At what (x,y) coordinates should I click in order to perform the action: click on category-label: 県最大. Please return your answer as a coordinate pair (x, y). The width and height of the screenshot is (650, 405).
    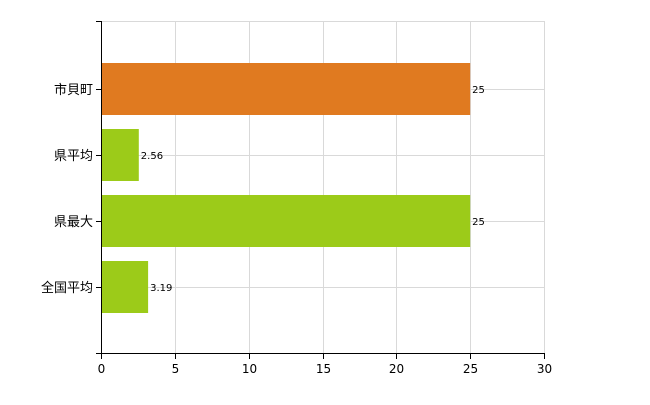
    Looking at the image, I should click on (73, 222).